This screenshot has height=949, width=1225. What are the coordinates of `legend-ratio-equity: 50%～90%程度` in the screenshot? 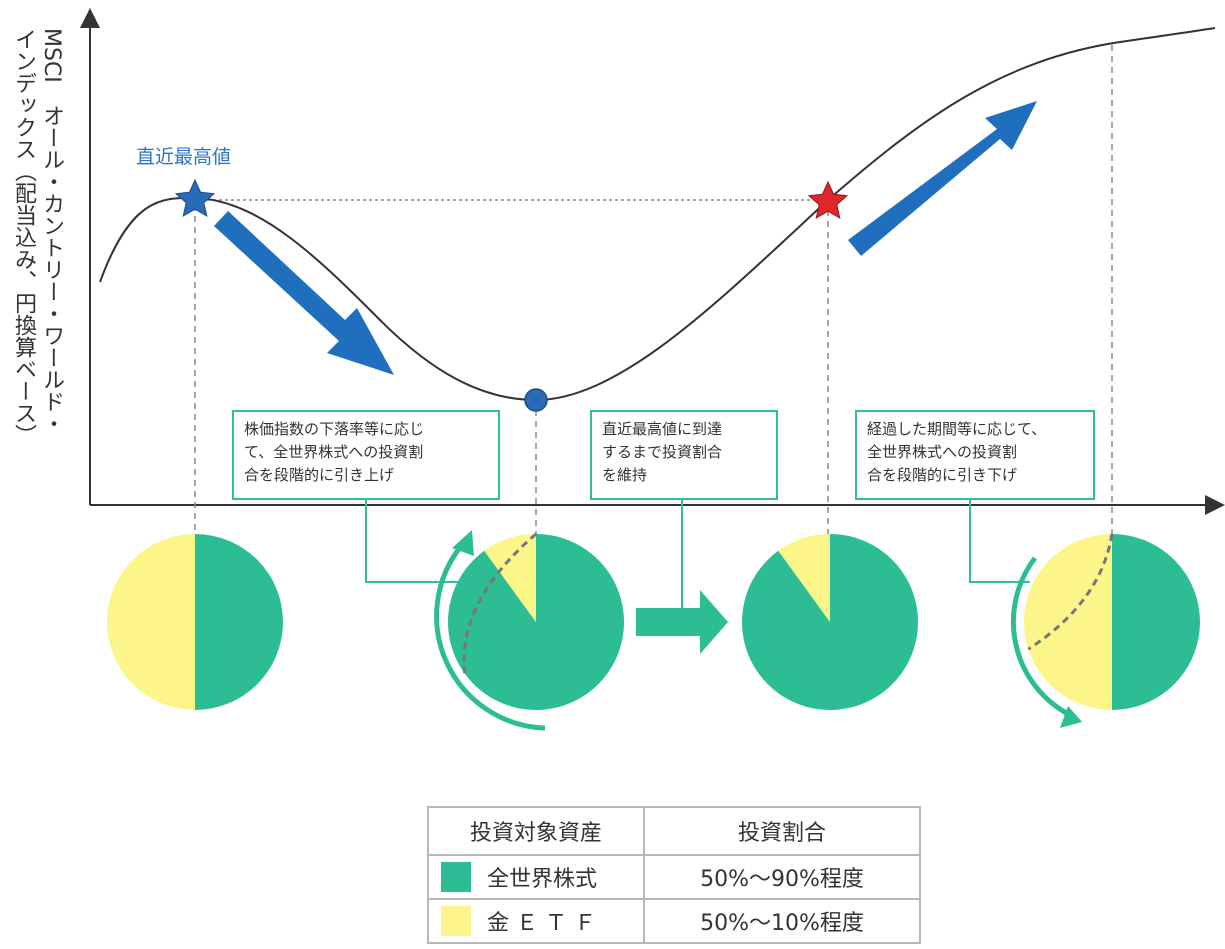 It's located at (782, 877).